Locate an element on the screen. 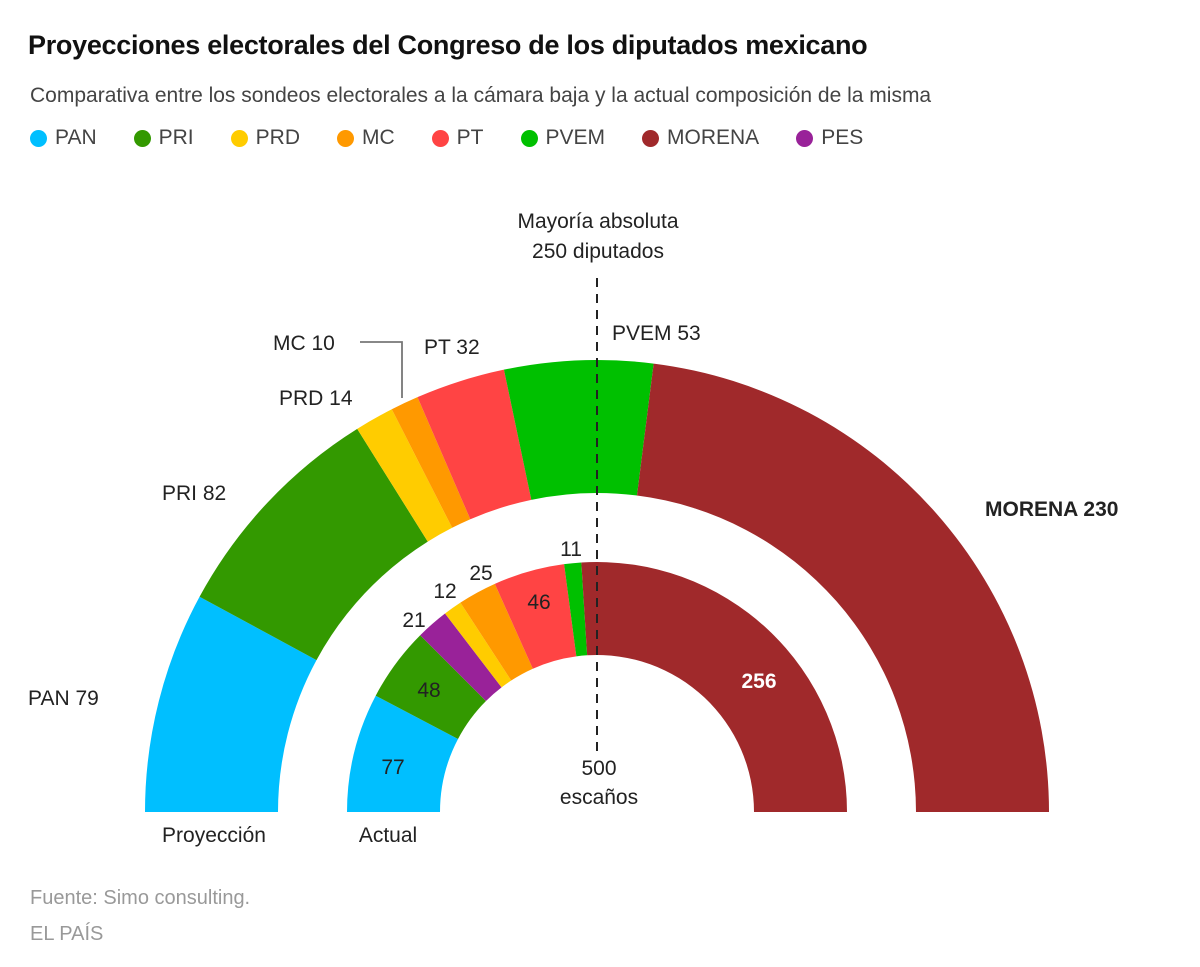 The image size is (1200, 967). legend-item-prd: PRD is located at coordinates (265, 138).